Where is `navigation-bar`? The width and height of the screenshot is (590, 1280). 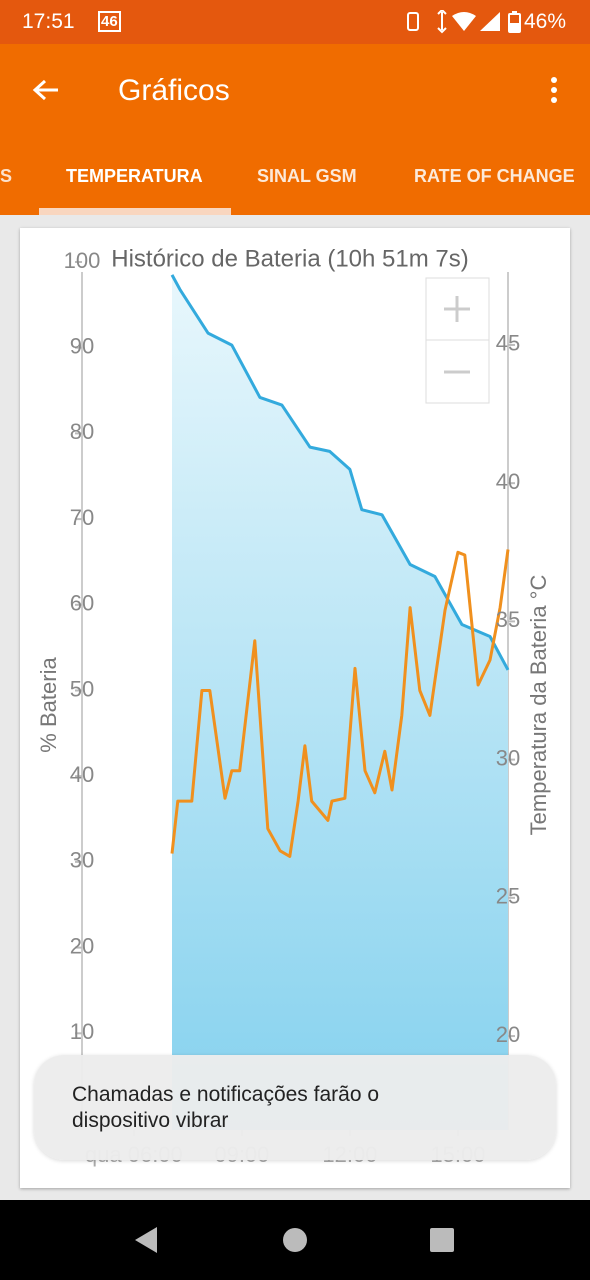 navigation-bar is located at coordinates (295, 1240).